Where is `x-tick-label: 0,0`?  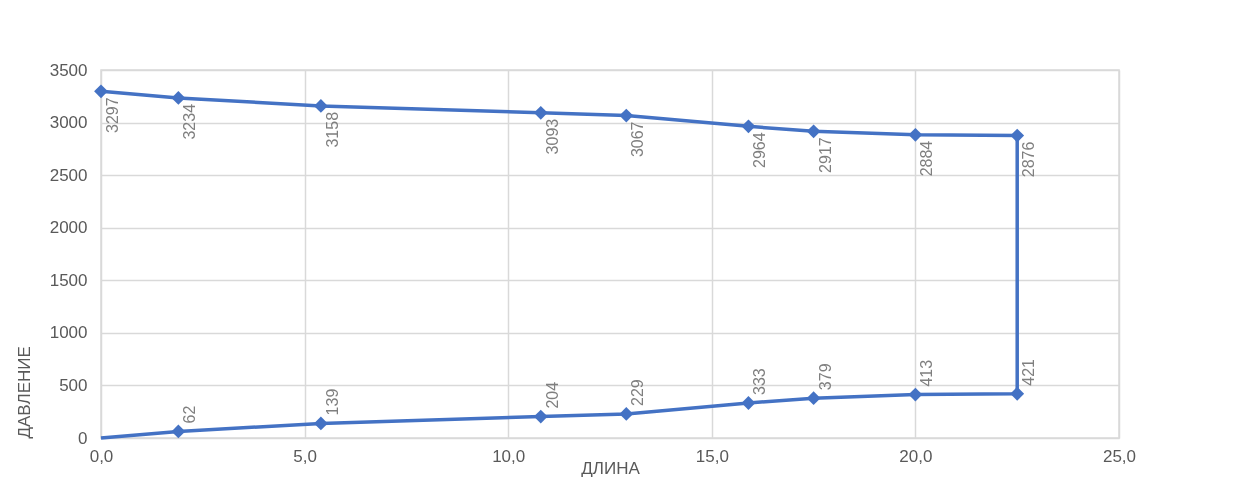
x-tick-label: 0,0 is located at coordinates (101, 456).